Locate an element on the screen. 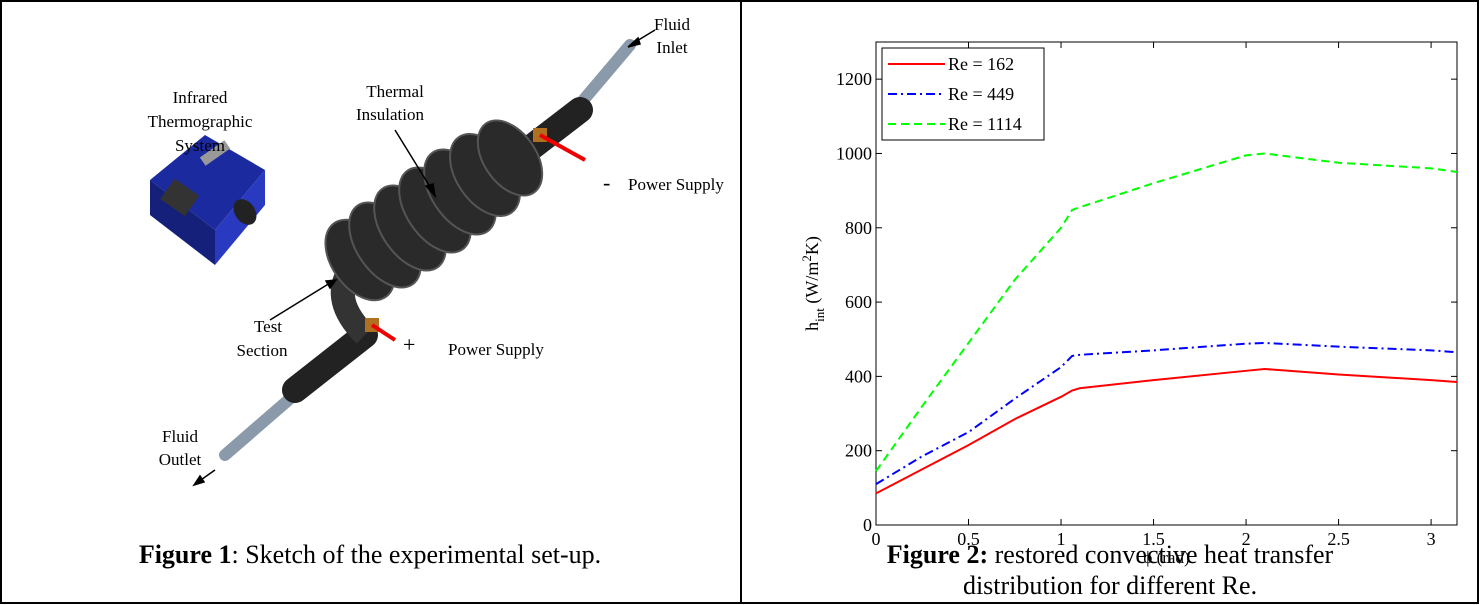 The image size is (1480, 605). label: Test is located at coordinates (268, 326).